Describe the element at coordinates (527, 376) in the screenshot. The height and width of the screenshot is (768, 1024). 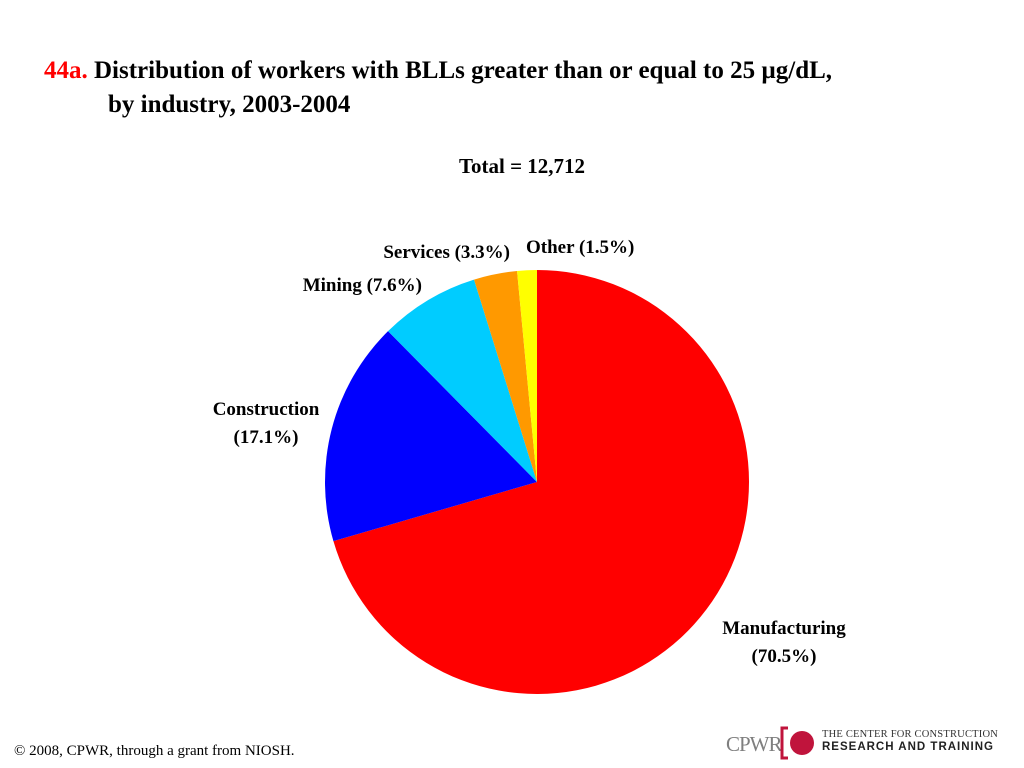
I see `pie-slice-other` at that location.